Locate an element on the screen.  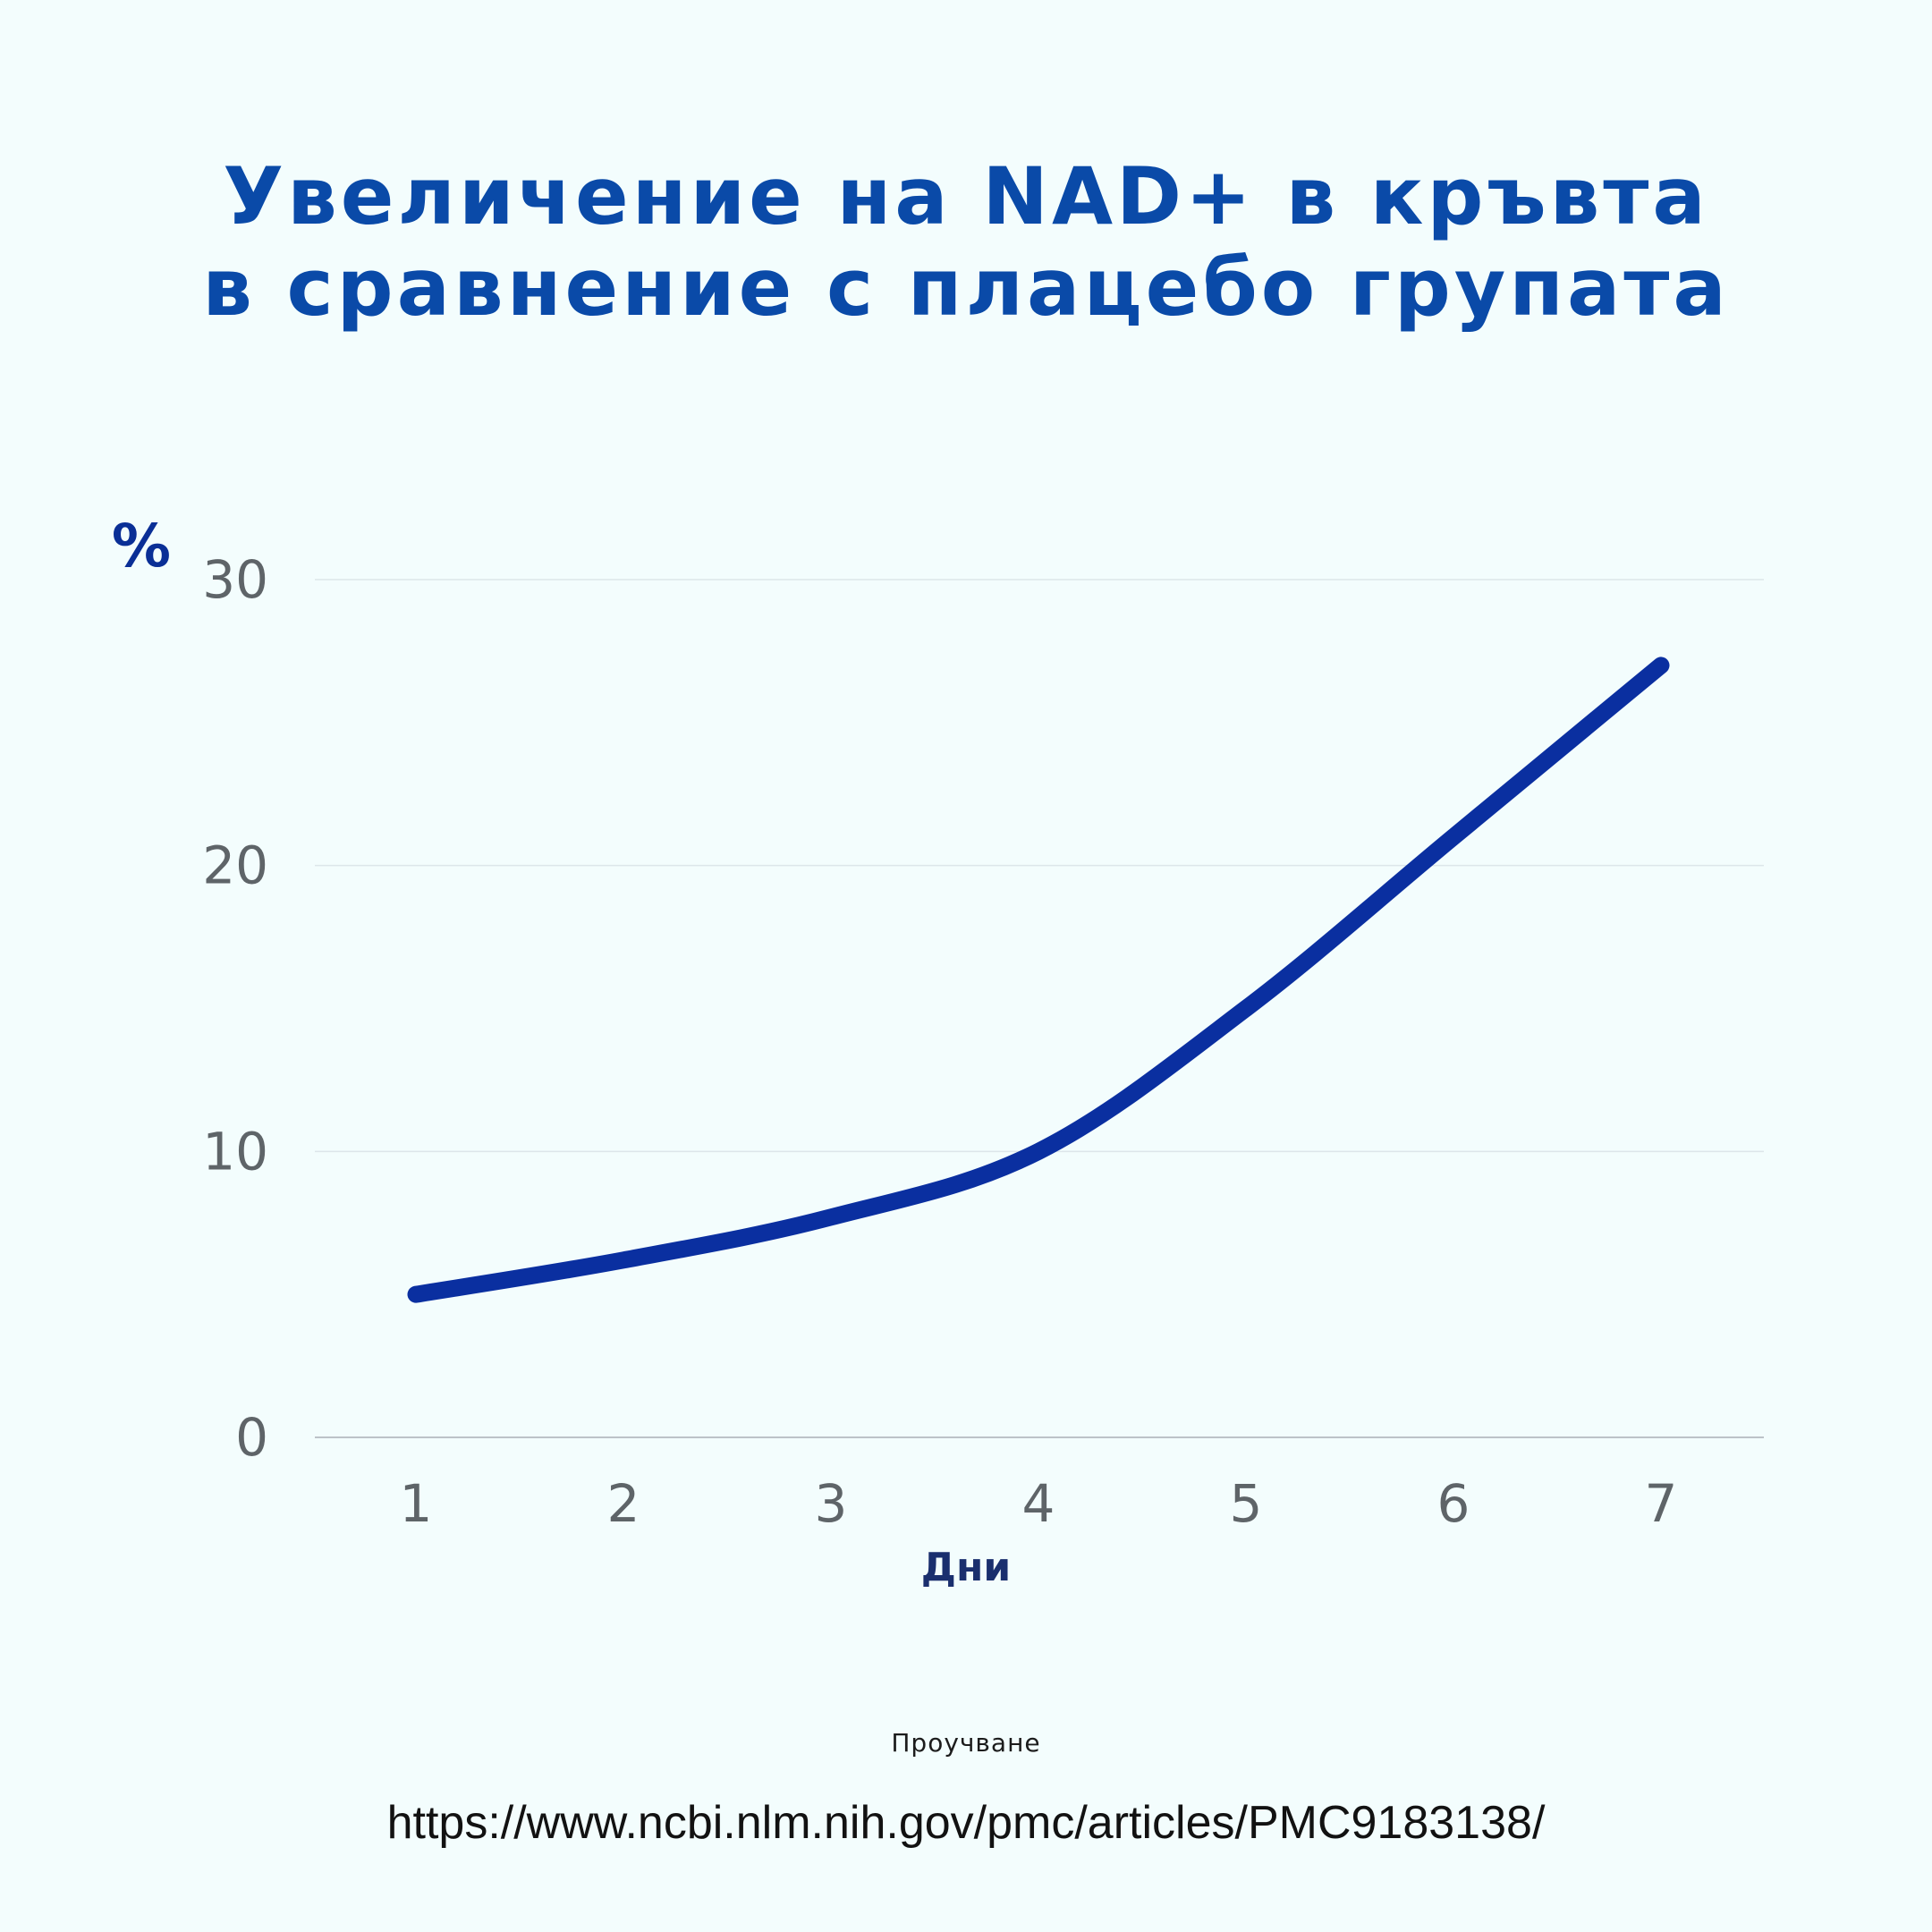
source-label: Проучване is located at coordinates (966, 1743).